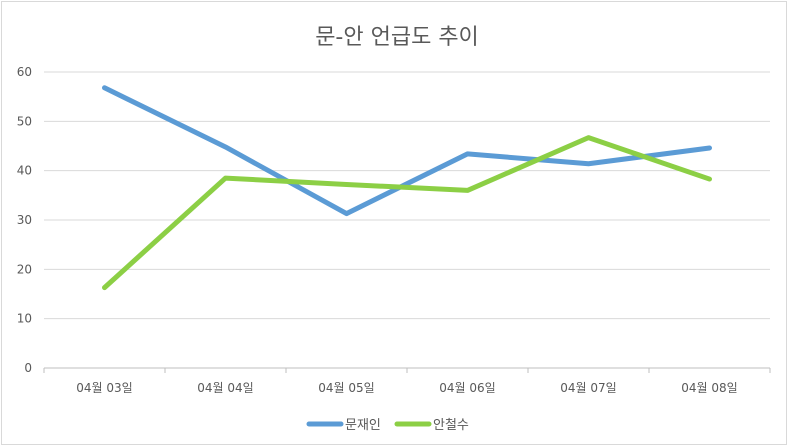  Describe the element at coordinates (24, 121) in the screenshot. I see `y-tick-label: 50` at that location.